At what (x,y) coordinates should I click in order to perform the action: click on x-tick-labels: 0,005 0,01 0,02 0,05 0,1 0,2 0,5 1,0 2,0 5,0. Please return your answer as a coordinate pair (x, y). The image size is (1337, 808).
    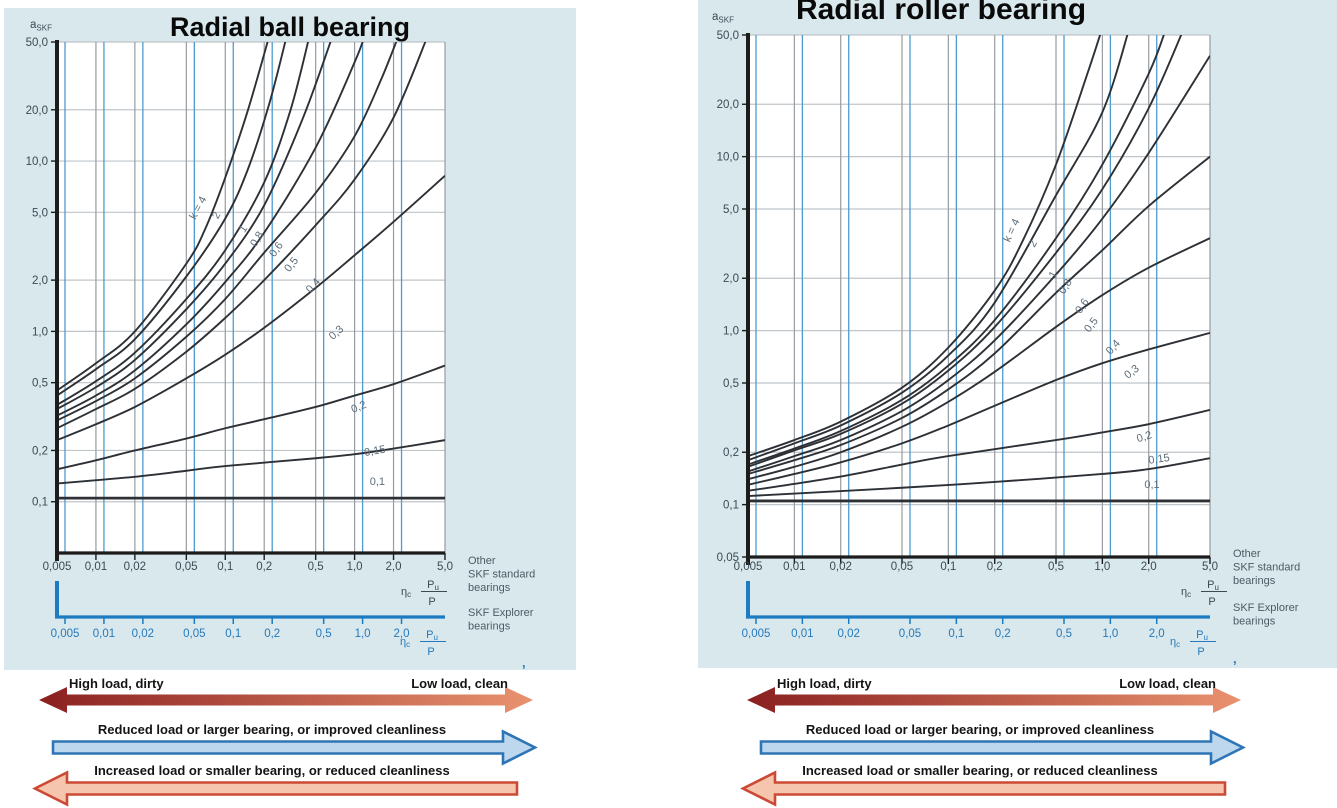
    Looking at the image, I should click on (976, 565).